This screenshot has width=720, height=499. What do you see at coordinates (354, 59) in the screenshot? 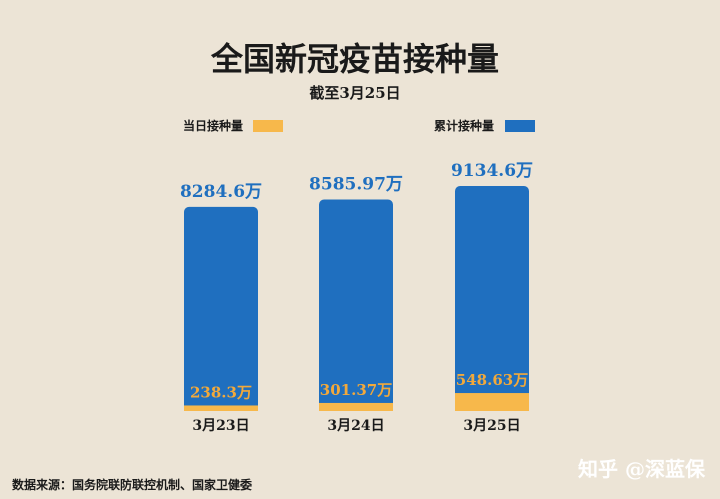
I see `chart-title: 全国新冠疫苗接种量` at bounding box center [354, 59].